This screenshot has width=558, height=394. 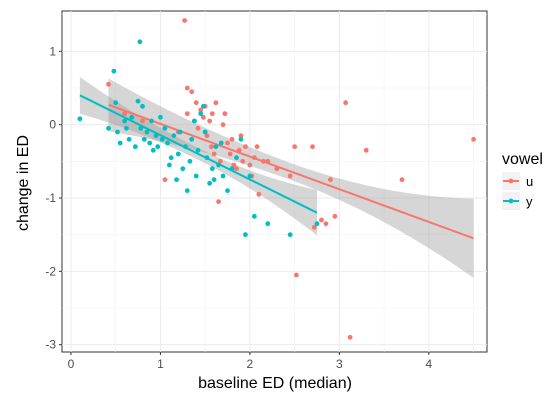 I want to click on x-axis-title: baseline ED (median), so click(x=275, y=383).